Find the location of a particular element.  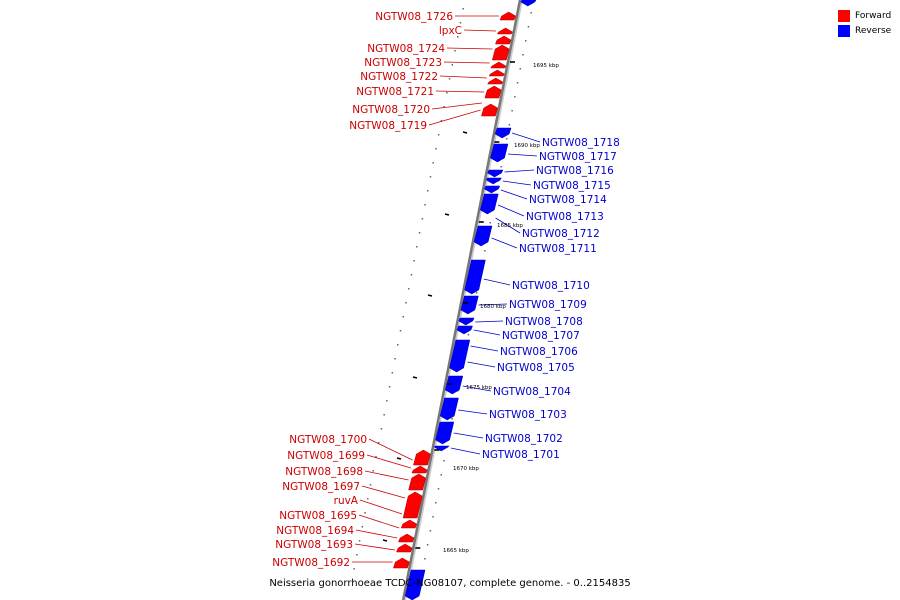

forward-gene-label: NGTW08_1719 is located at coordinates (388, 126).